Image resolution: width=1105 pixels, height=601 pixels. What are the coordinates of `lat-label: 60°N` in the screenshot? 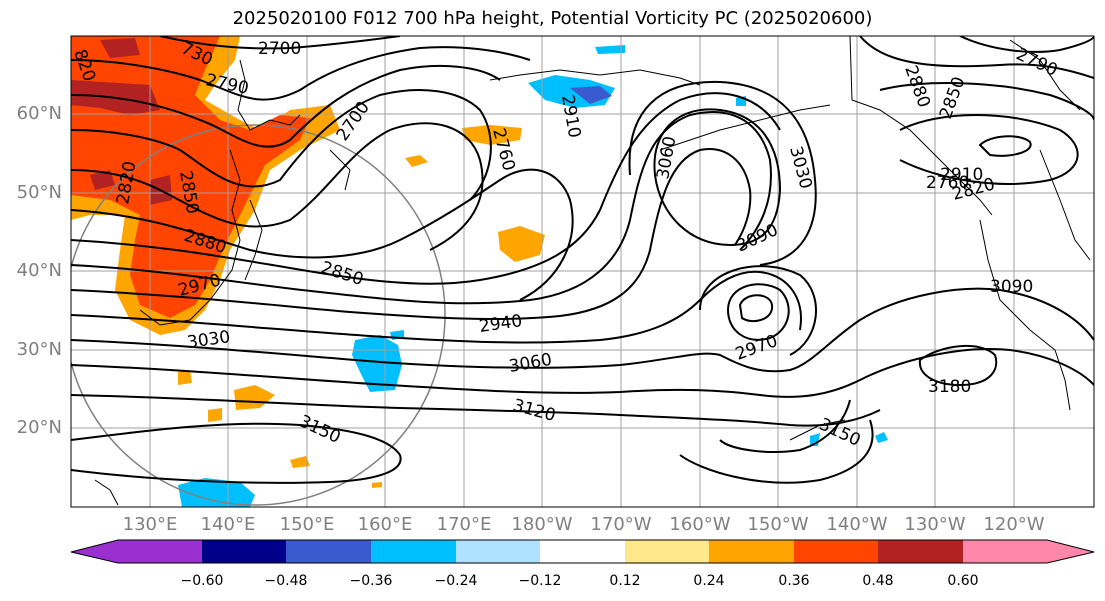 It's located at (39, 113).